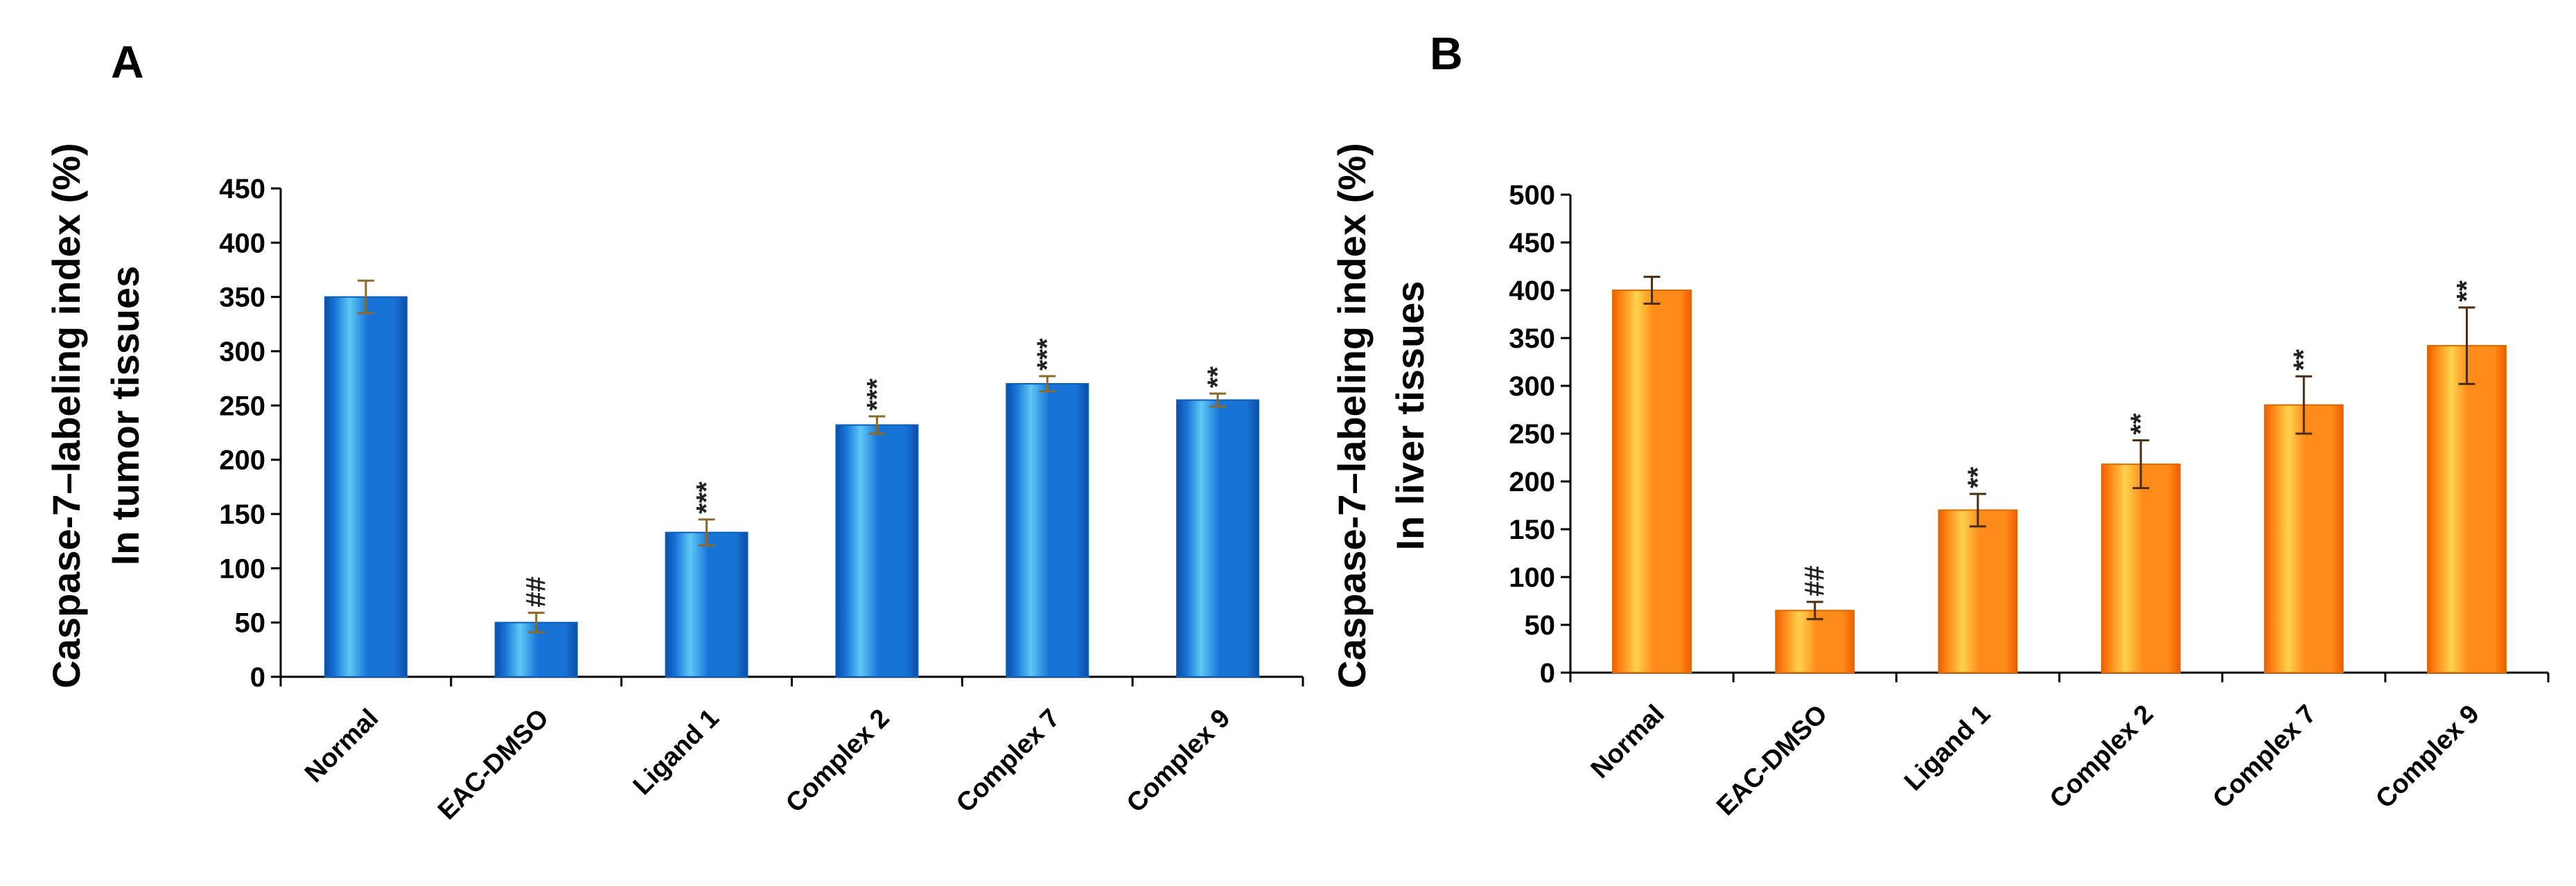  Describe the element at coordinates (127, 61) in the screenshot. I see `panel-a-letter: A` at that location.